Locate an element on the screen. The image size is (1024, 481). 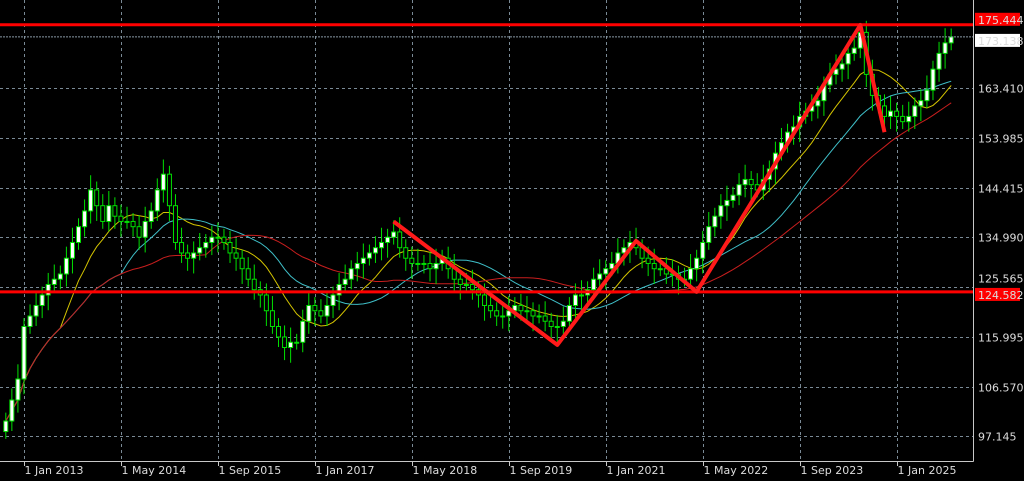
current-price-label: 173.138 is located at coordinates (1001, 41).